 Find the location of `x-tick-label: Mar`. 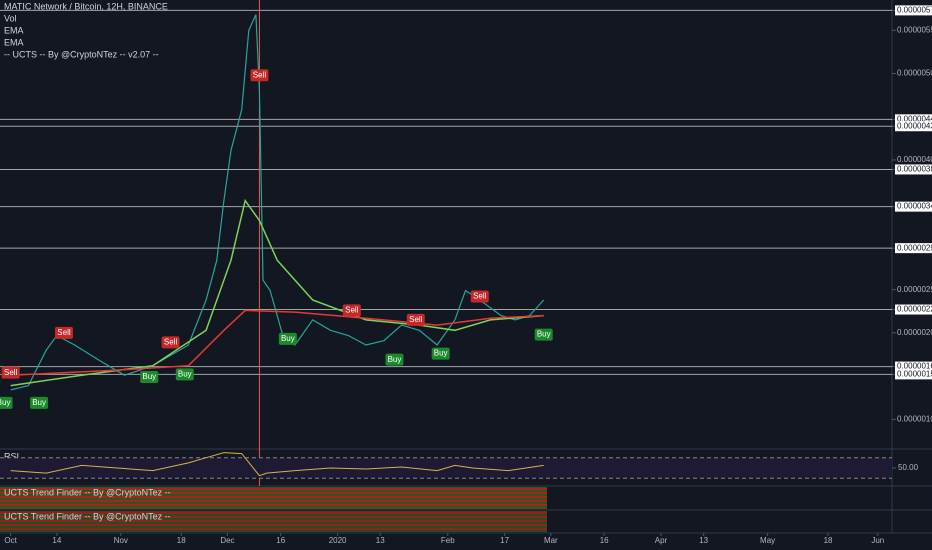

x-tick-label: Mar is located at coordinates (551, 540).